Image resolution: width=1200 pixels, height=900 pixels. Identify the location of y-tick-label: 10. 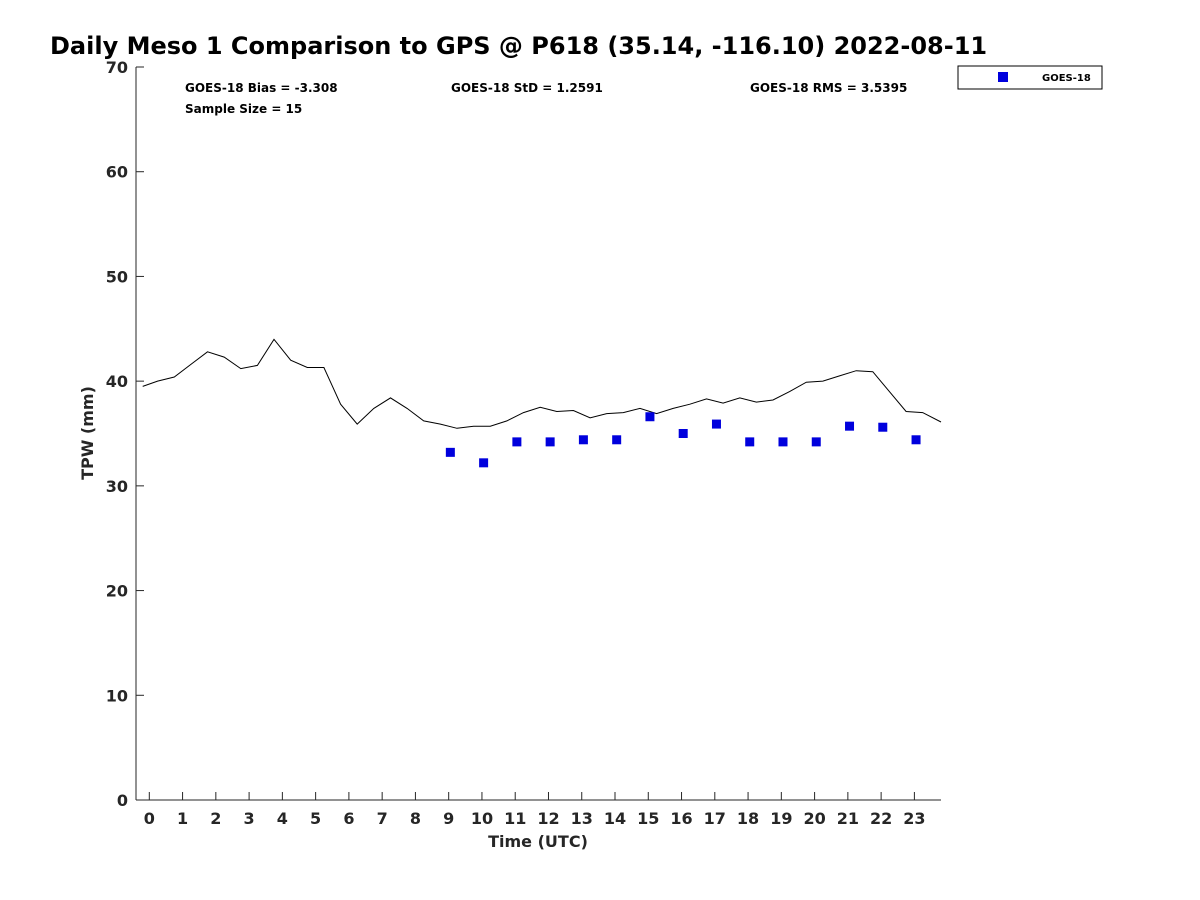
(117, 695).